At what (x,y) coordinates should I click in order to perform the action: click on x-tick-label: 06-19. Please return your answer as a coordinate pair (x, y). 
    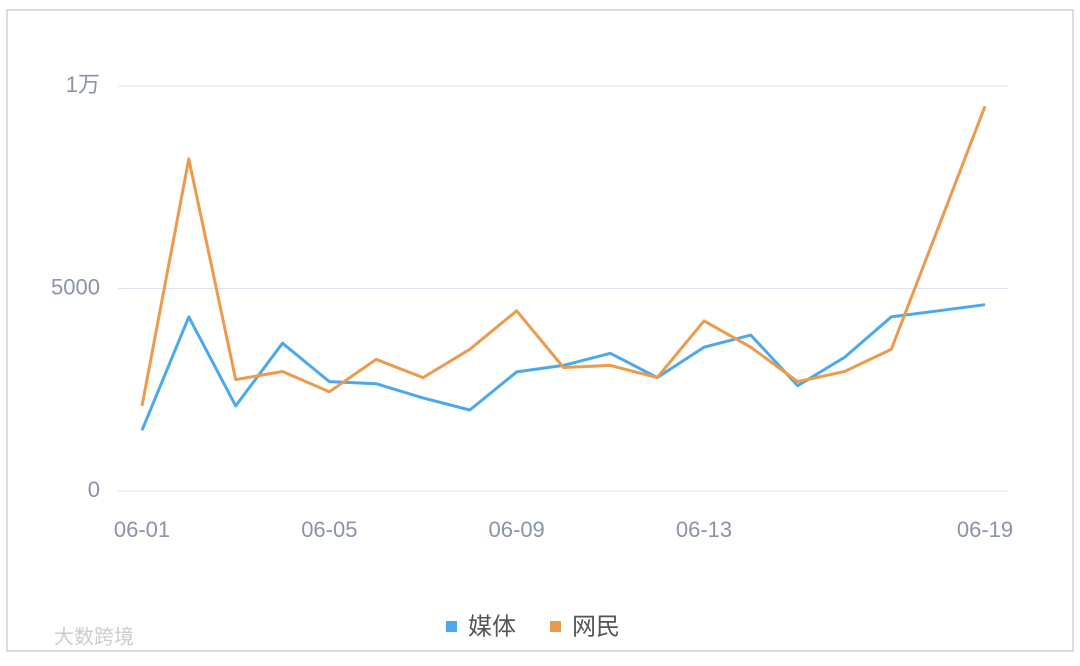
    Looking at the image, I should click on (985, 529).